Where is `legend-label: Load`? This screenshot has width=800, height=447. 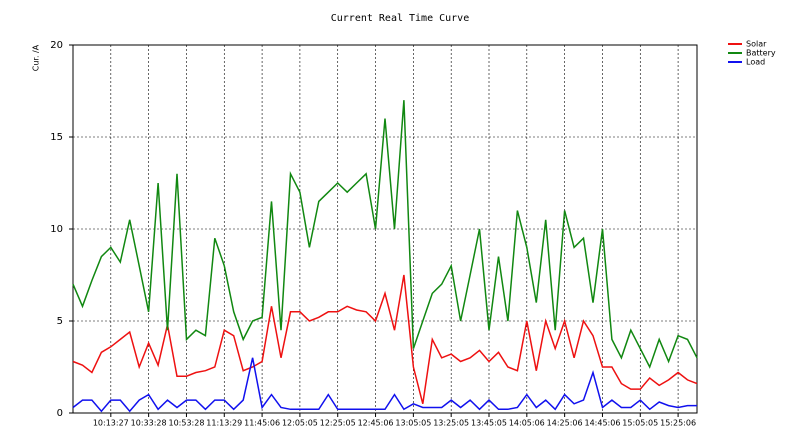 legend-label: Load is located at coordinates (755, 62).